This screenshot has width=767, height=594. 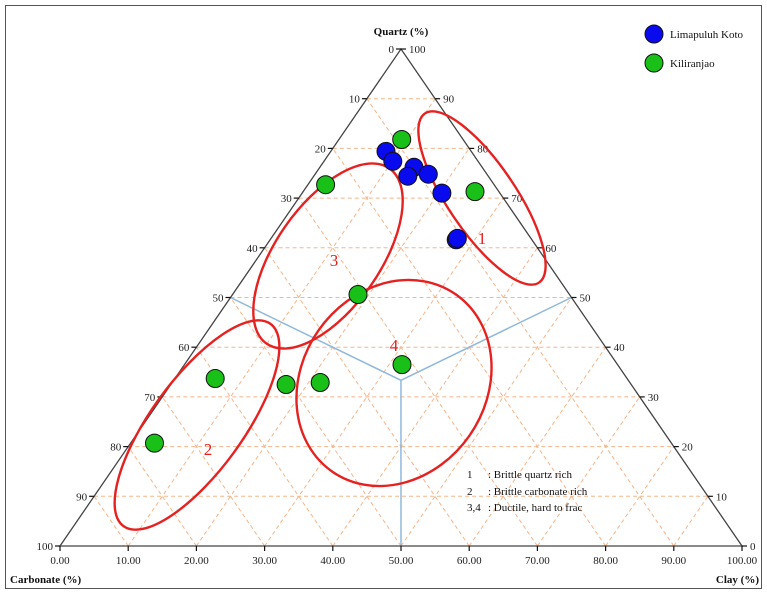 I want to click on quartz-axis-title: Quartz (%), so click(x=401, y=32).